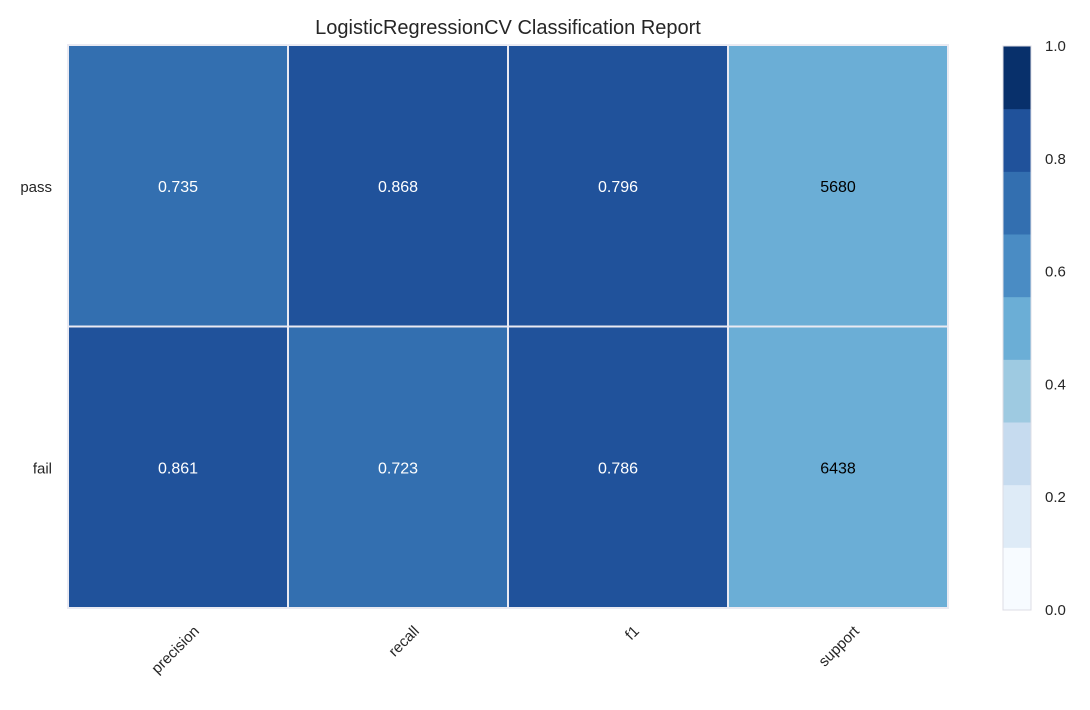 The image size is (1090, 710). I want to click on cell-value-label: 0.796, so click(618, 187).